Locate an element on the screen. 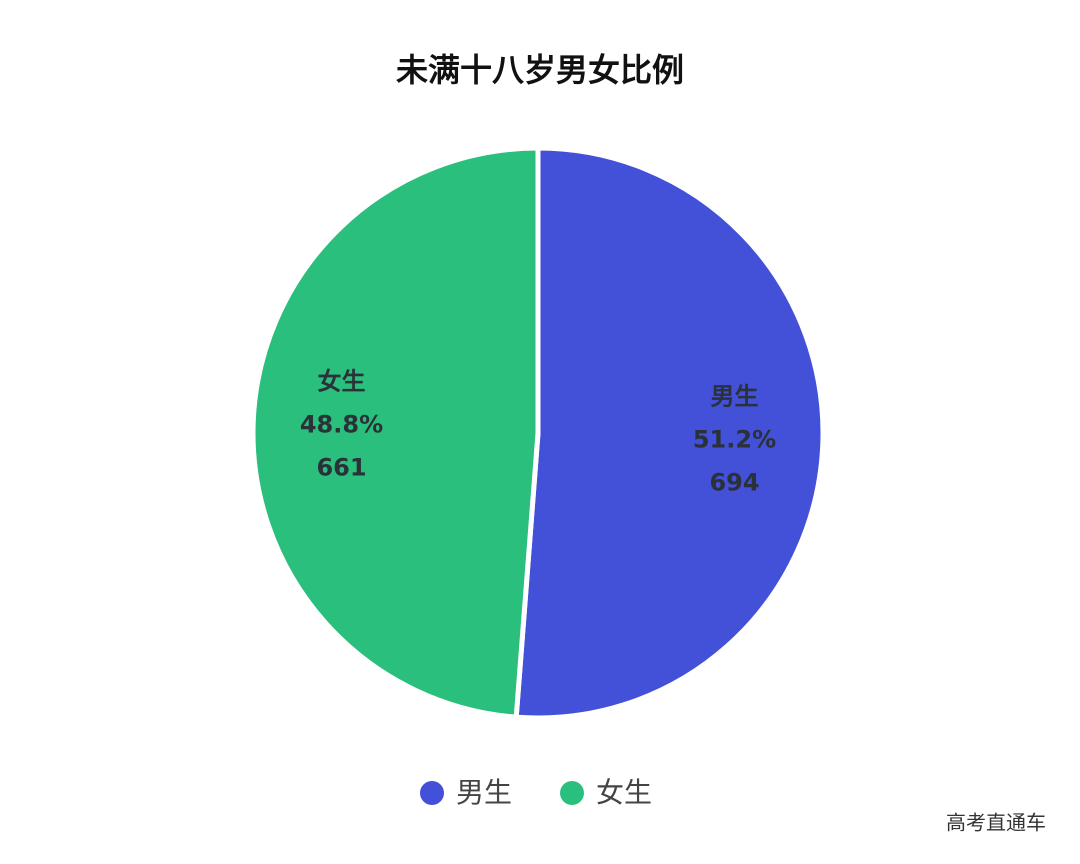 This screenshot has width=1080, height=864. legend-label: 女生 is located at coordinates (624, 792).